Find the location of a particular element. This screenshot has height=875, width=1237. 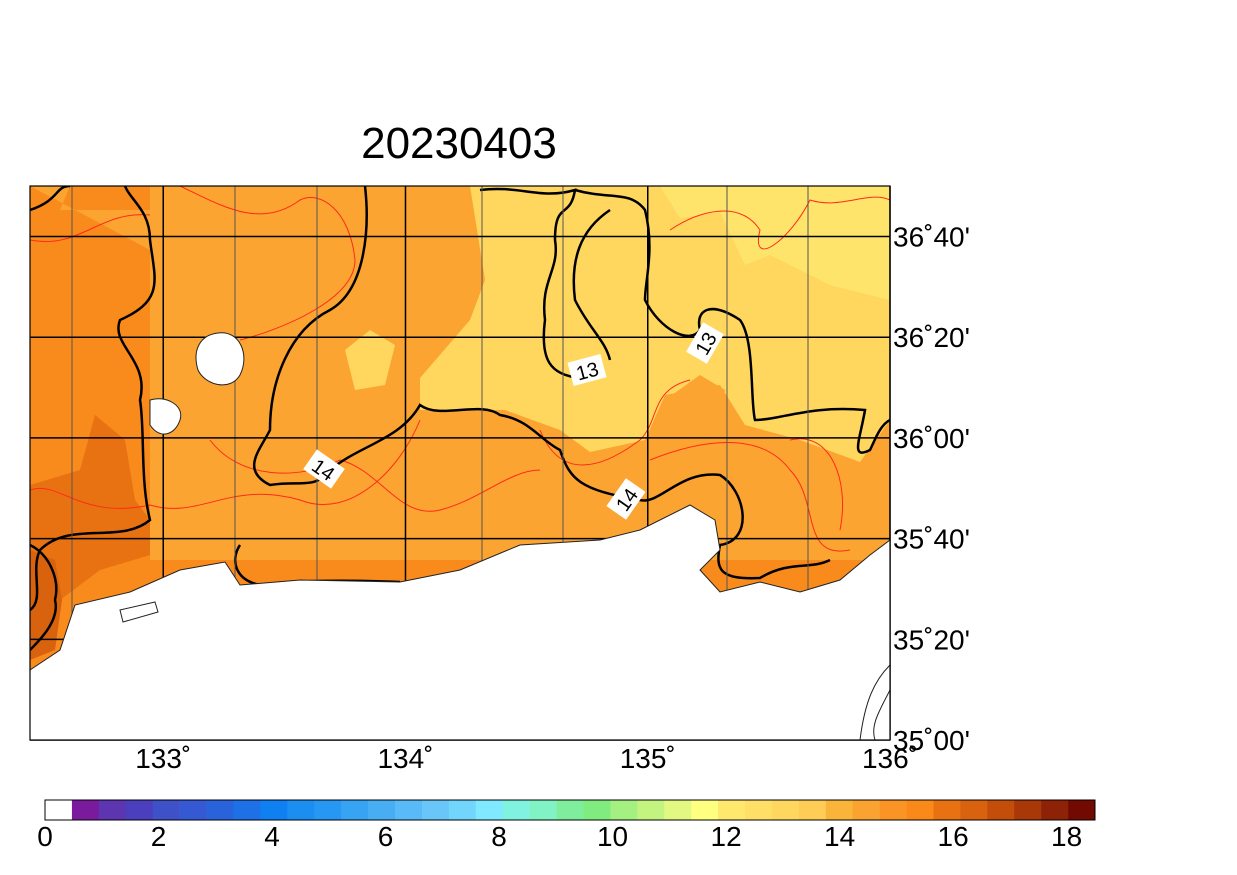

colorbar-frame is located at coordinates (570, 810).